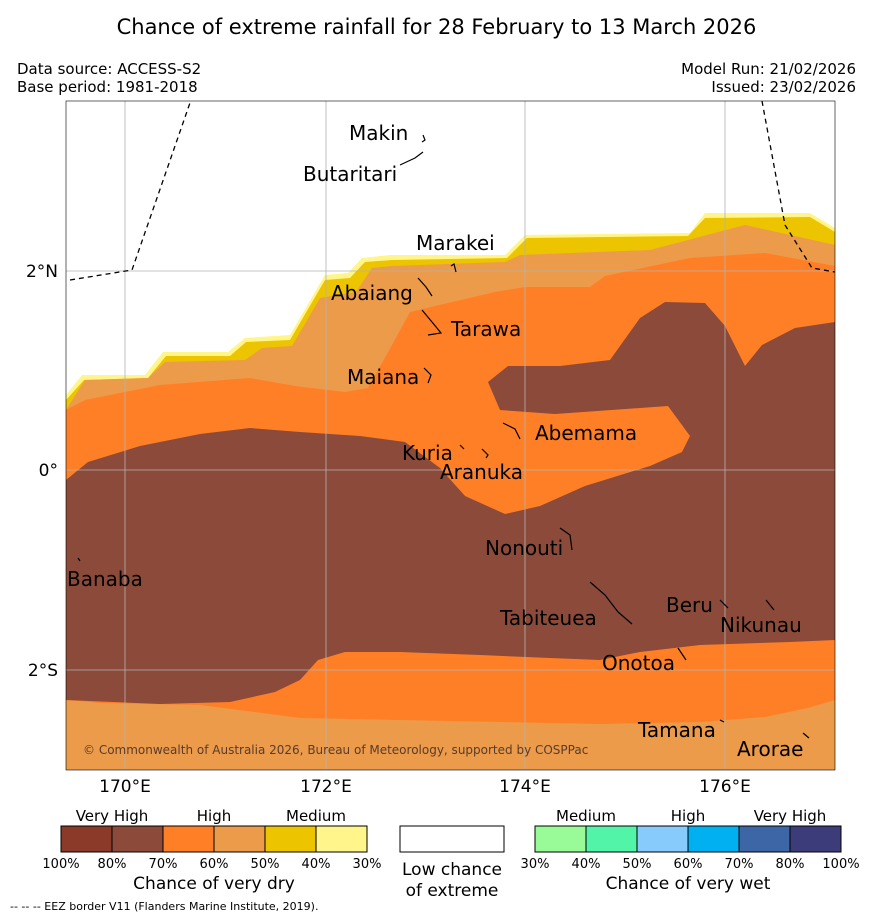 The image size is (873, 919). I want to click on label-makin: Makin, so click(378, 133).